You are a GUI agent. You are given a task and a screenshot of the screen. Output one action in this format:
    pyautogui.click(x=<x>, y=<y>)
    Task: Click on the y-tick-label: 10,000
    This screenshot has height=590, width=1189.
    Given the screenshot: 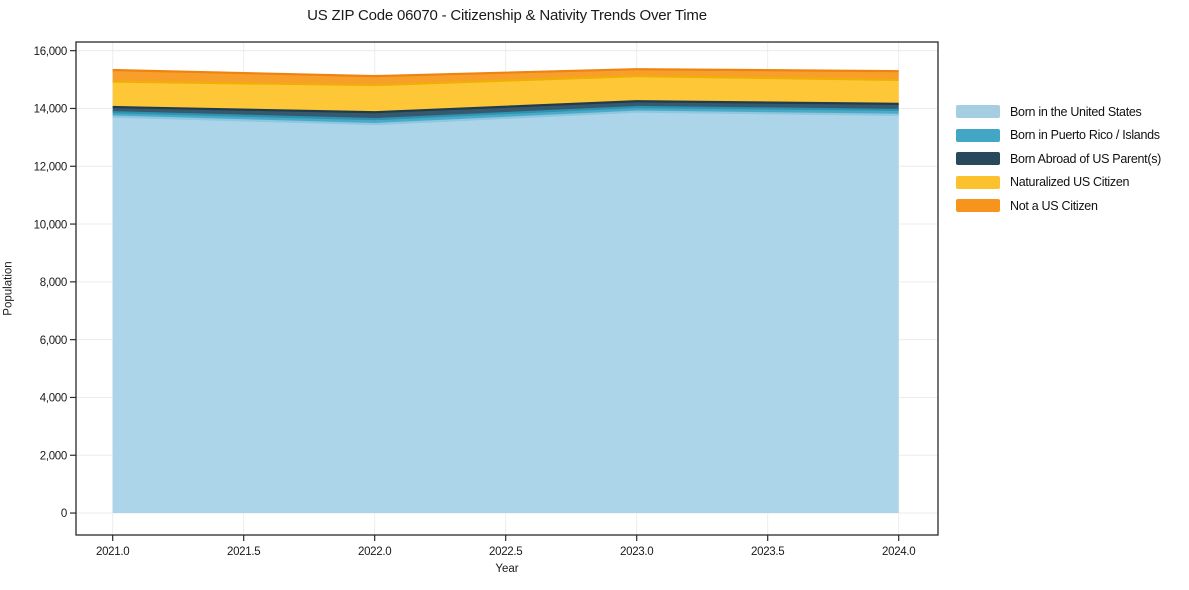 What is the action you would take?
    pyautogui.click(x=50, y=225)
    